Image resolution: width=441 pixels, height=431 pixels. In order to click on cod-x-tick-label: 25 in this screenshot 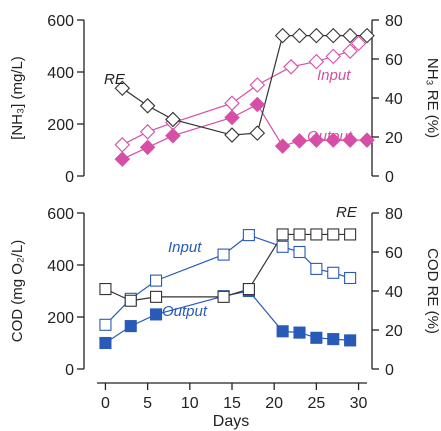, I will do `click(316, 403)`.